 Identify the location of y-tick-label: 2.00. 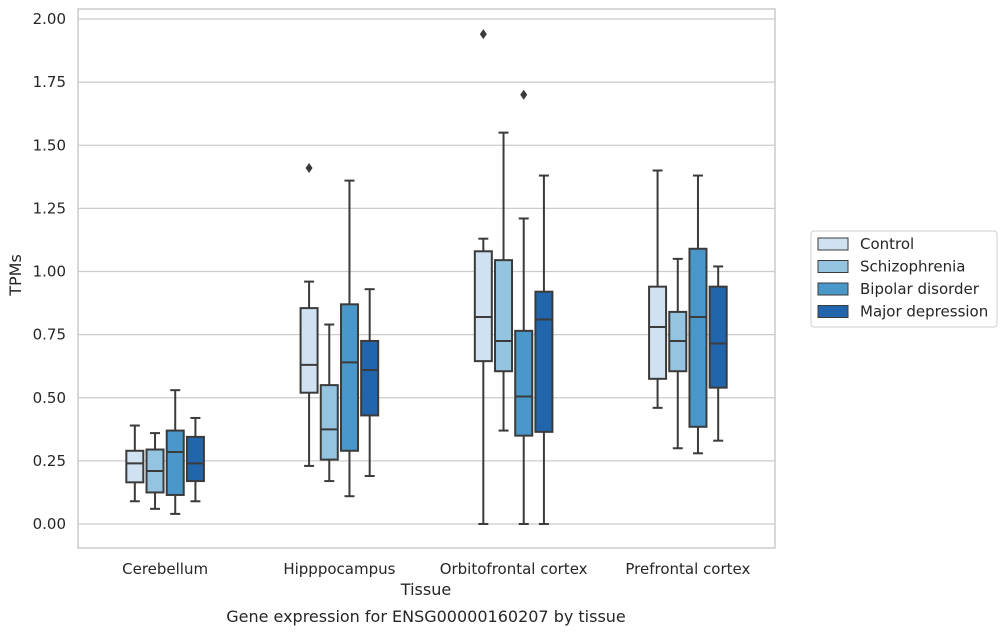
(49, 19).